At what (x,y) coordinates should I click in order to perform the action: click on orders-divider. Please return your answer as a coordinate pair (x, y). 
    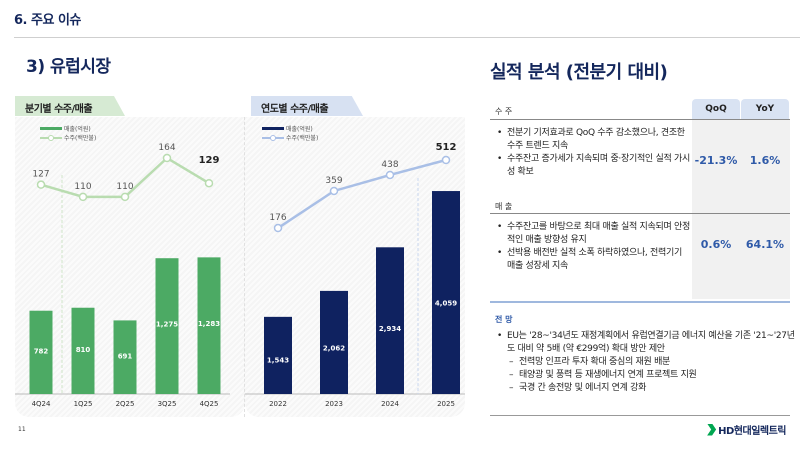
    Looking at the image, I should click on (640, 119).